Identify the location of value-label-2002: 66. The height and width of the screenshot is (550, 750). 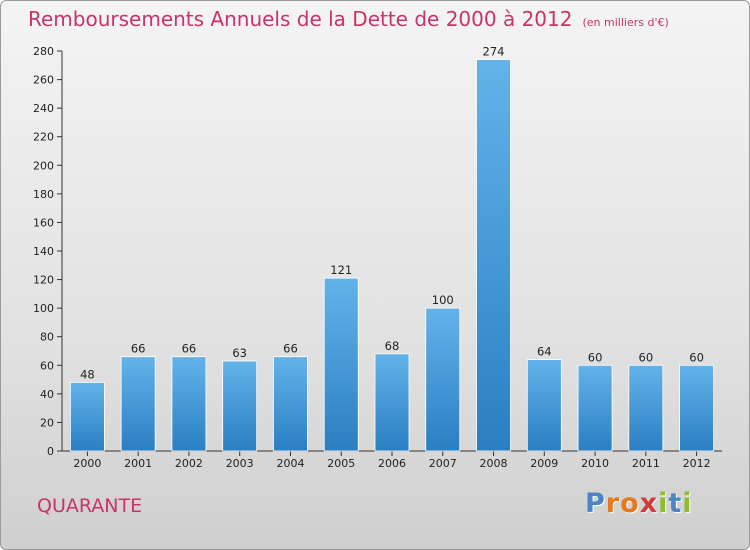
(189, 349).